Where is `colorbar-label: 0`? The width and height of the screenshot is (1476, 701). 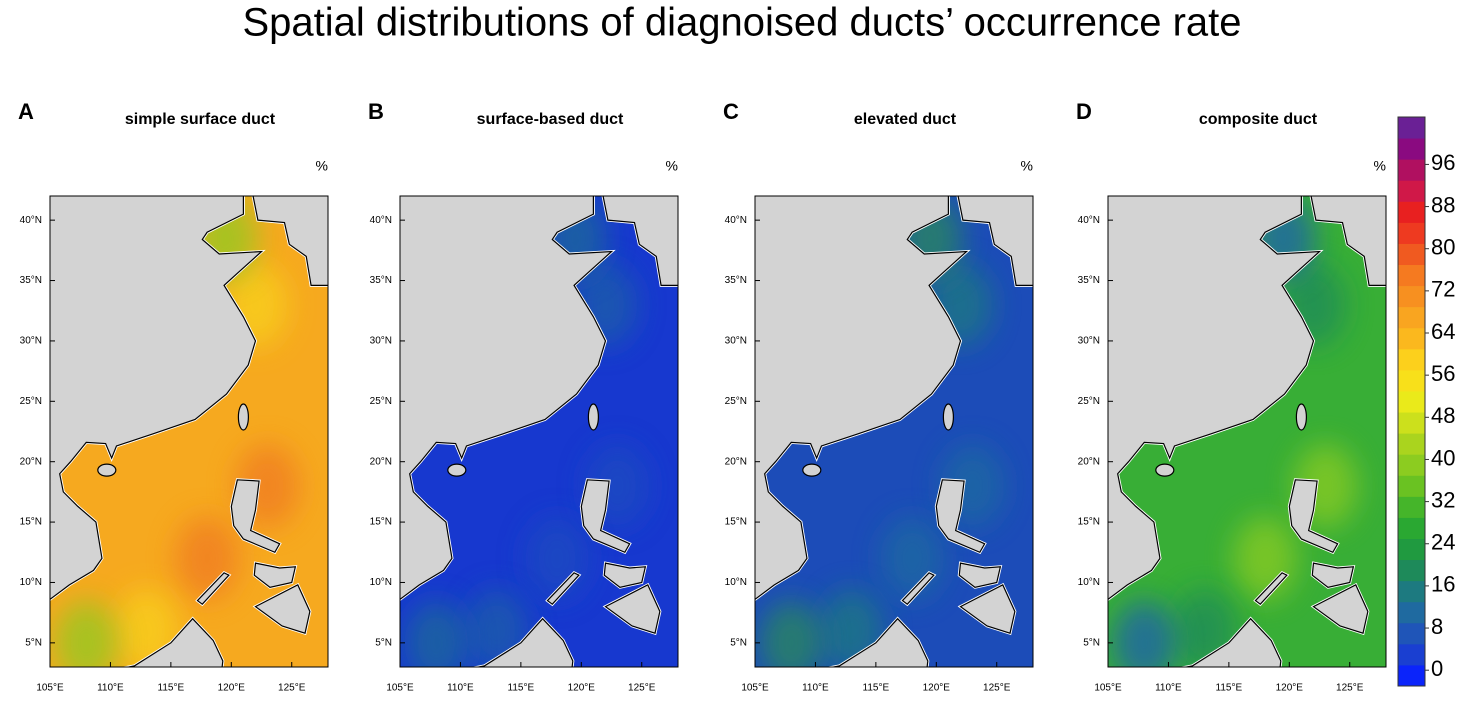
colorbar-label: 0 is located at coordinates (1437, 668).